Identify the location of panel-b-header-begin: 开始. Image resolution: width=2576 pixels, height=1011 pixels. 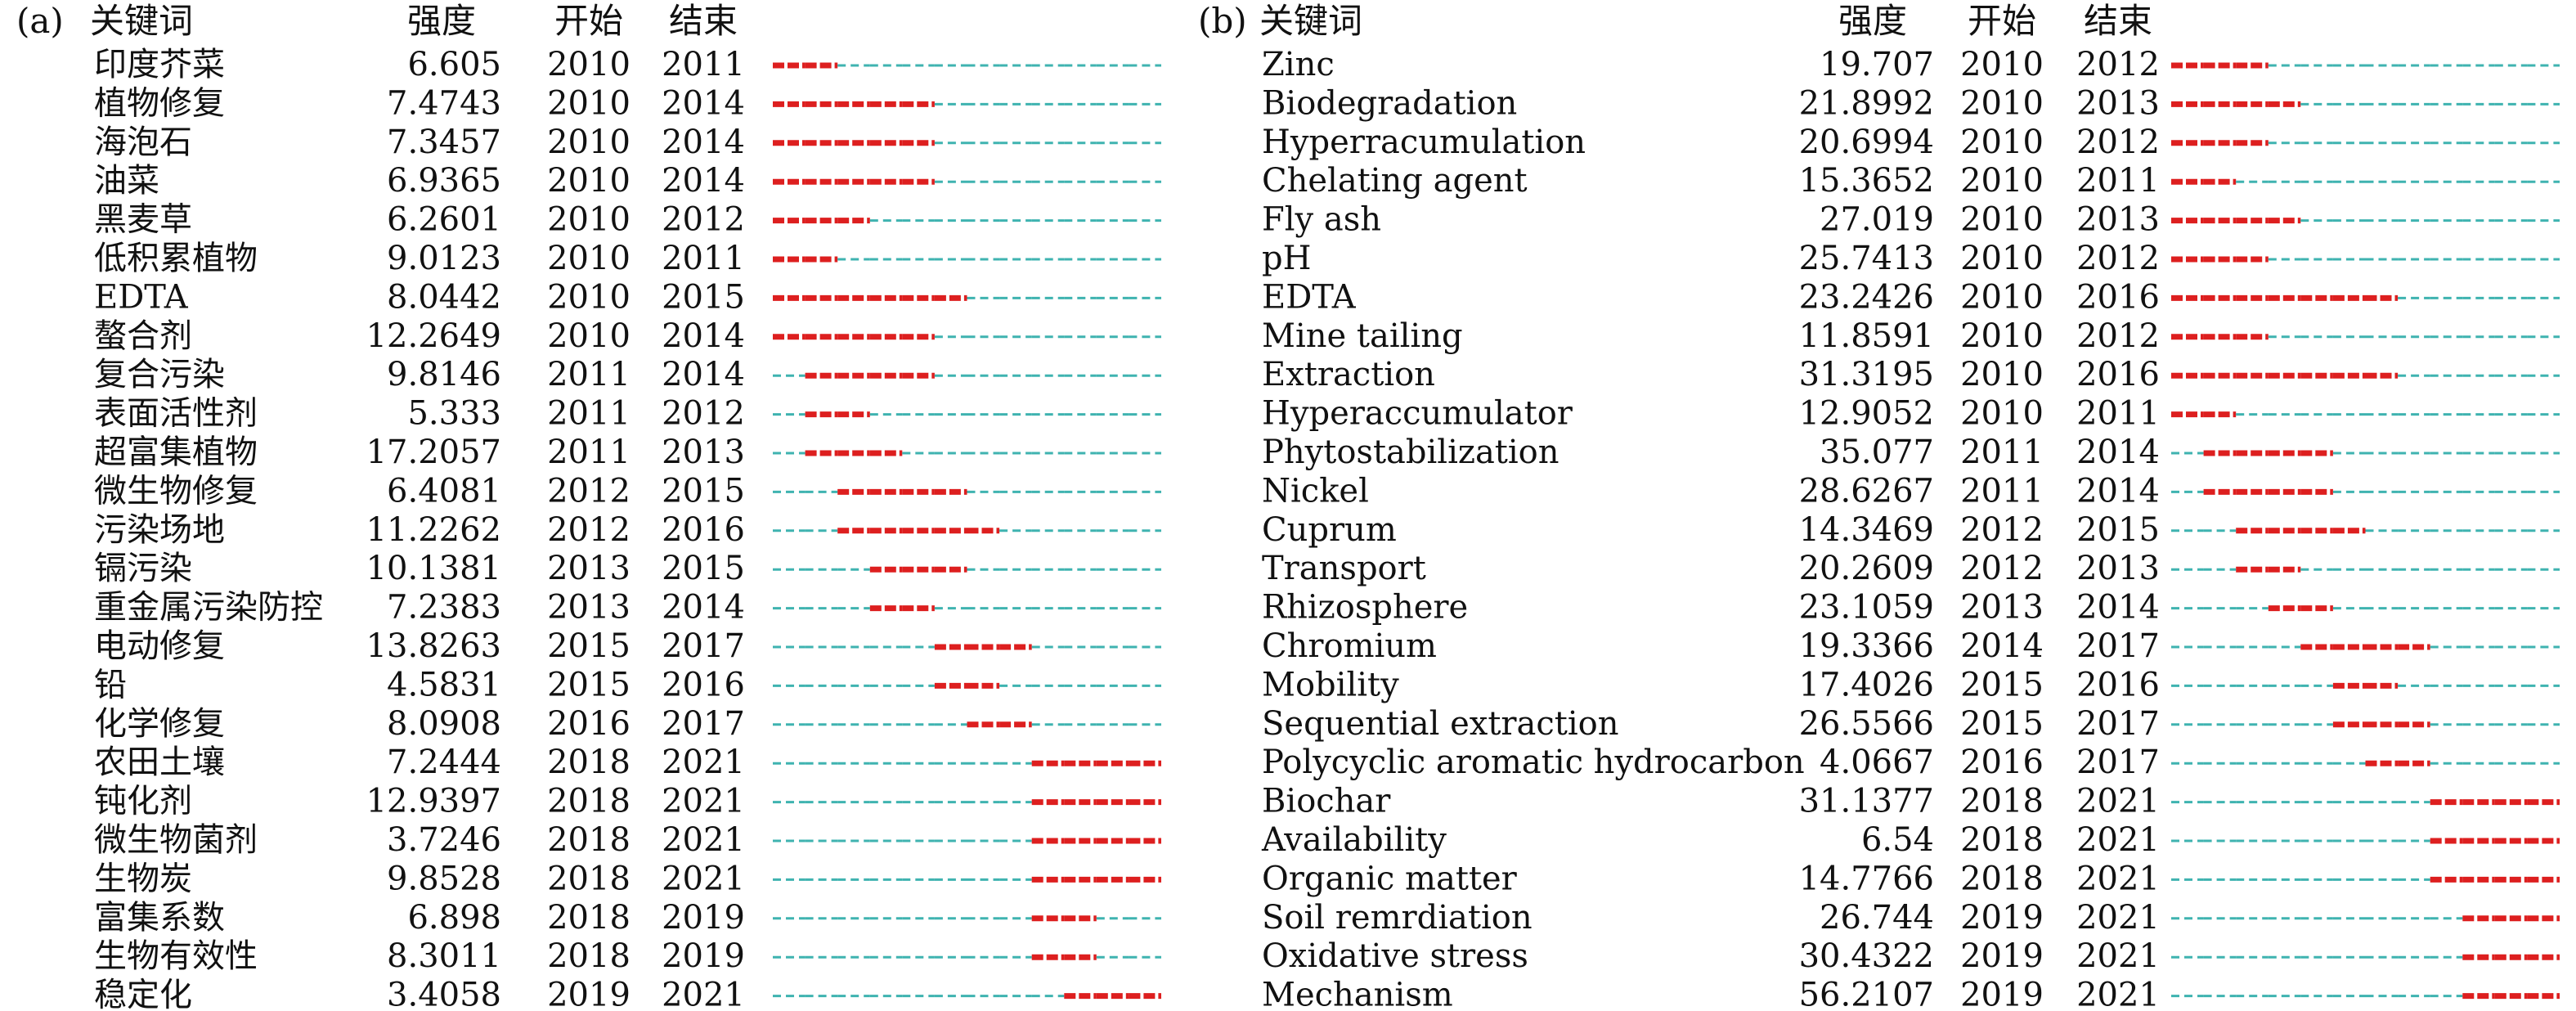
(2002, 21).